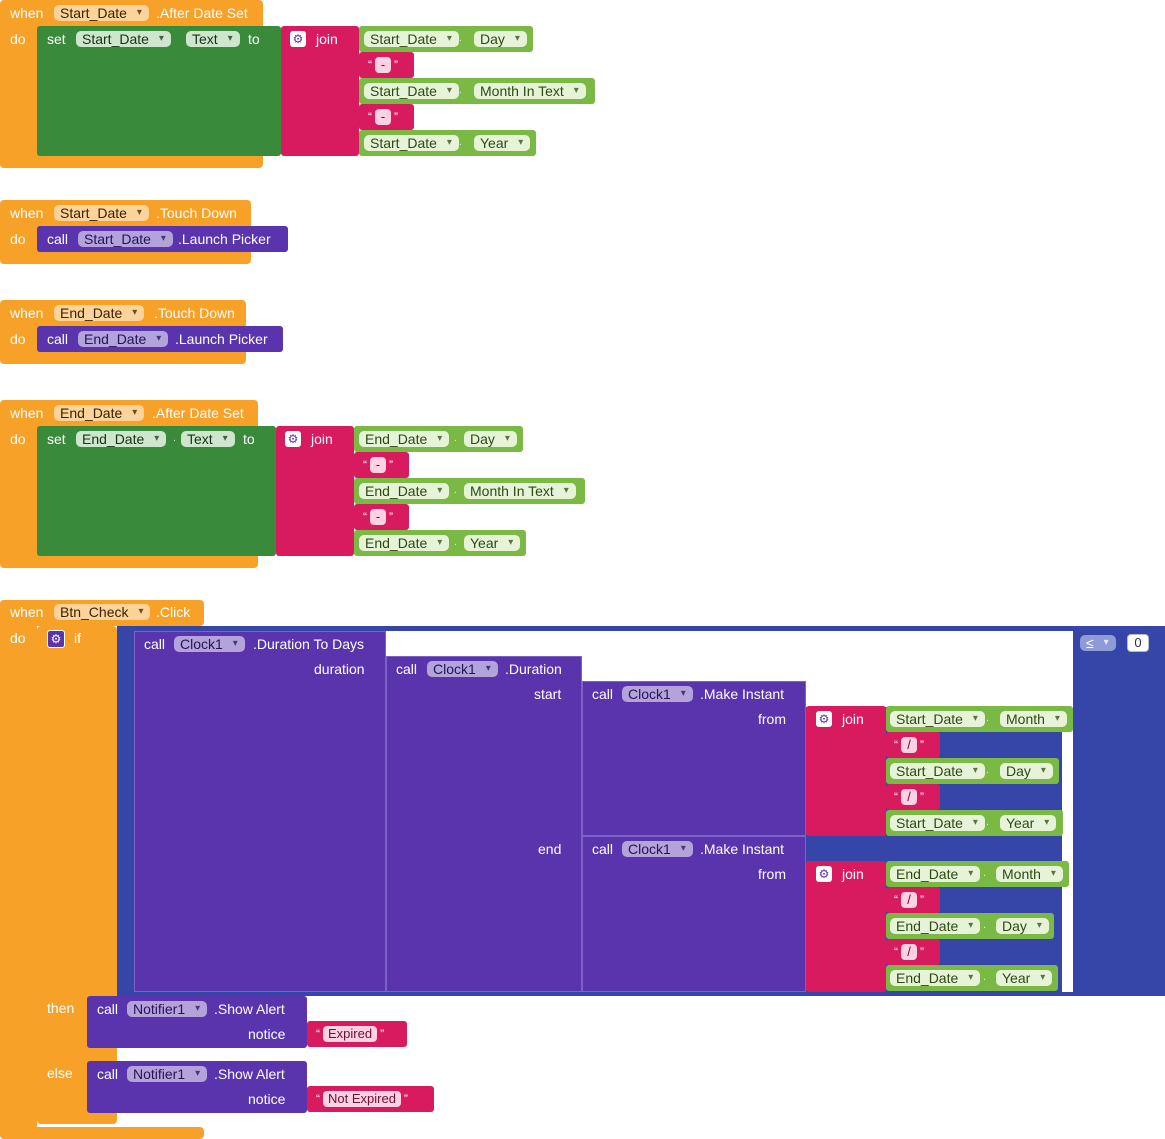  Describe the element at coordinates (56, 439) in the screenshot. I see `set-keyword: set` at that location.